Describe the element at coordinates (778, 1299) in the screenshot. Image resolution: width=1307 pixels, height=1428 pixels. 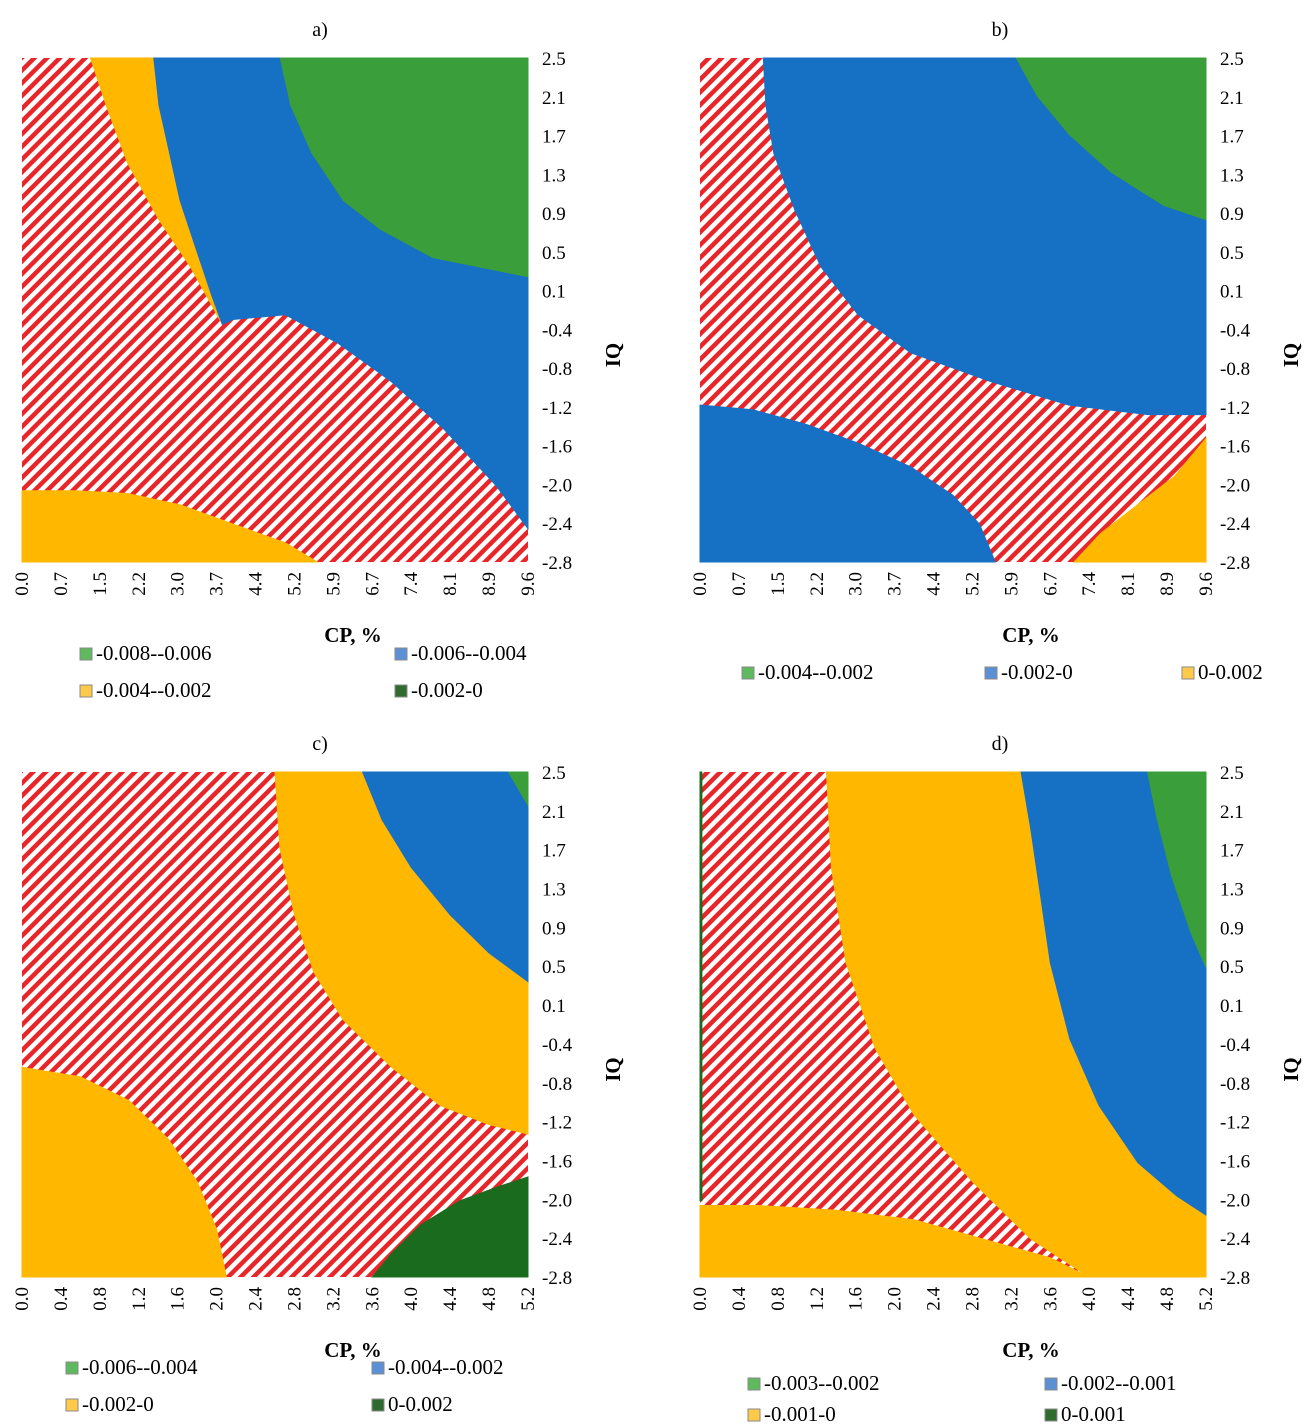
I see `x-tick-label: 0.8` at that location.